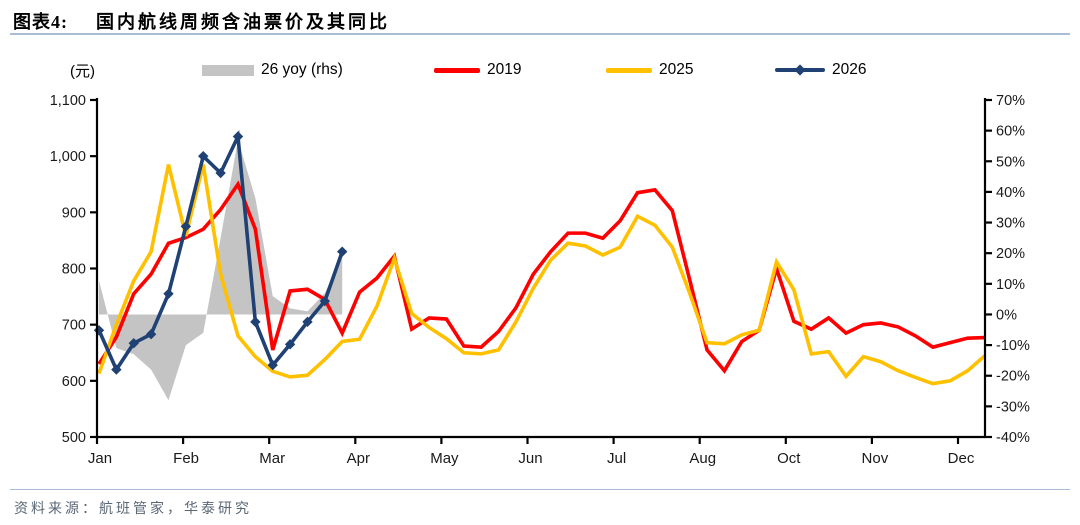 This screenshot has width=1080, height=525. What do you see at coordinates (74, 438) in the screenshot?
I see `tick-label: 500` at bounding box center [74, 438].